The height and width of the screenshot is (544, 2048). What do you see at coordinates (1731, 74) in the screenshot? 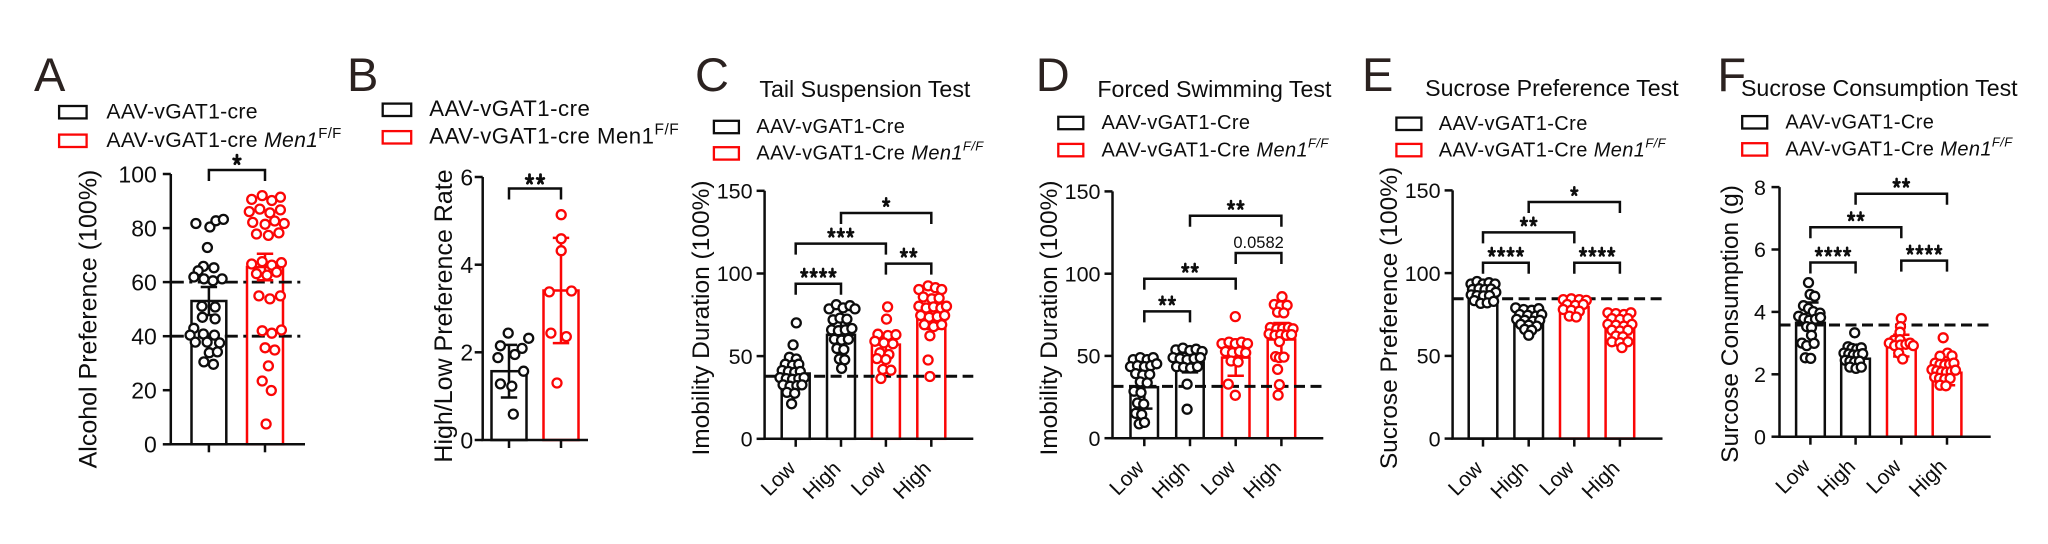
I see `svg-text: F` at bounding box center [1731, 74].